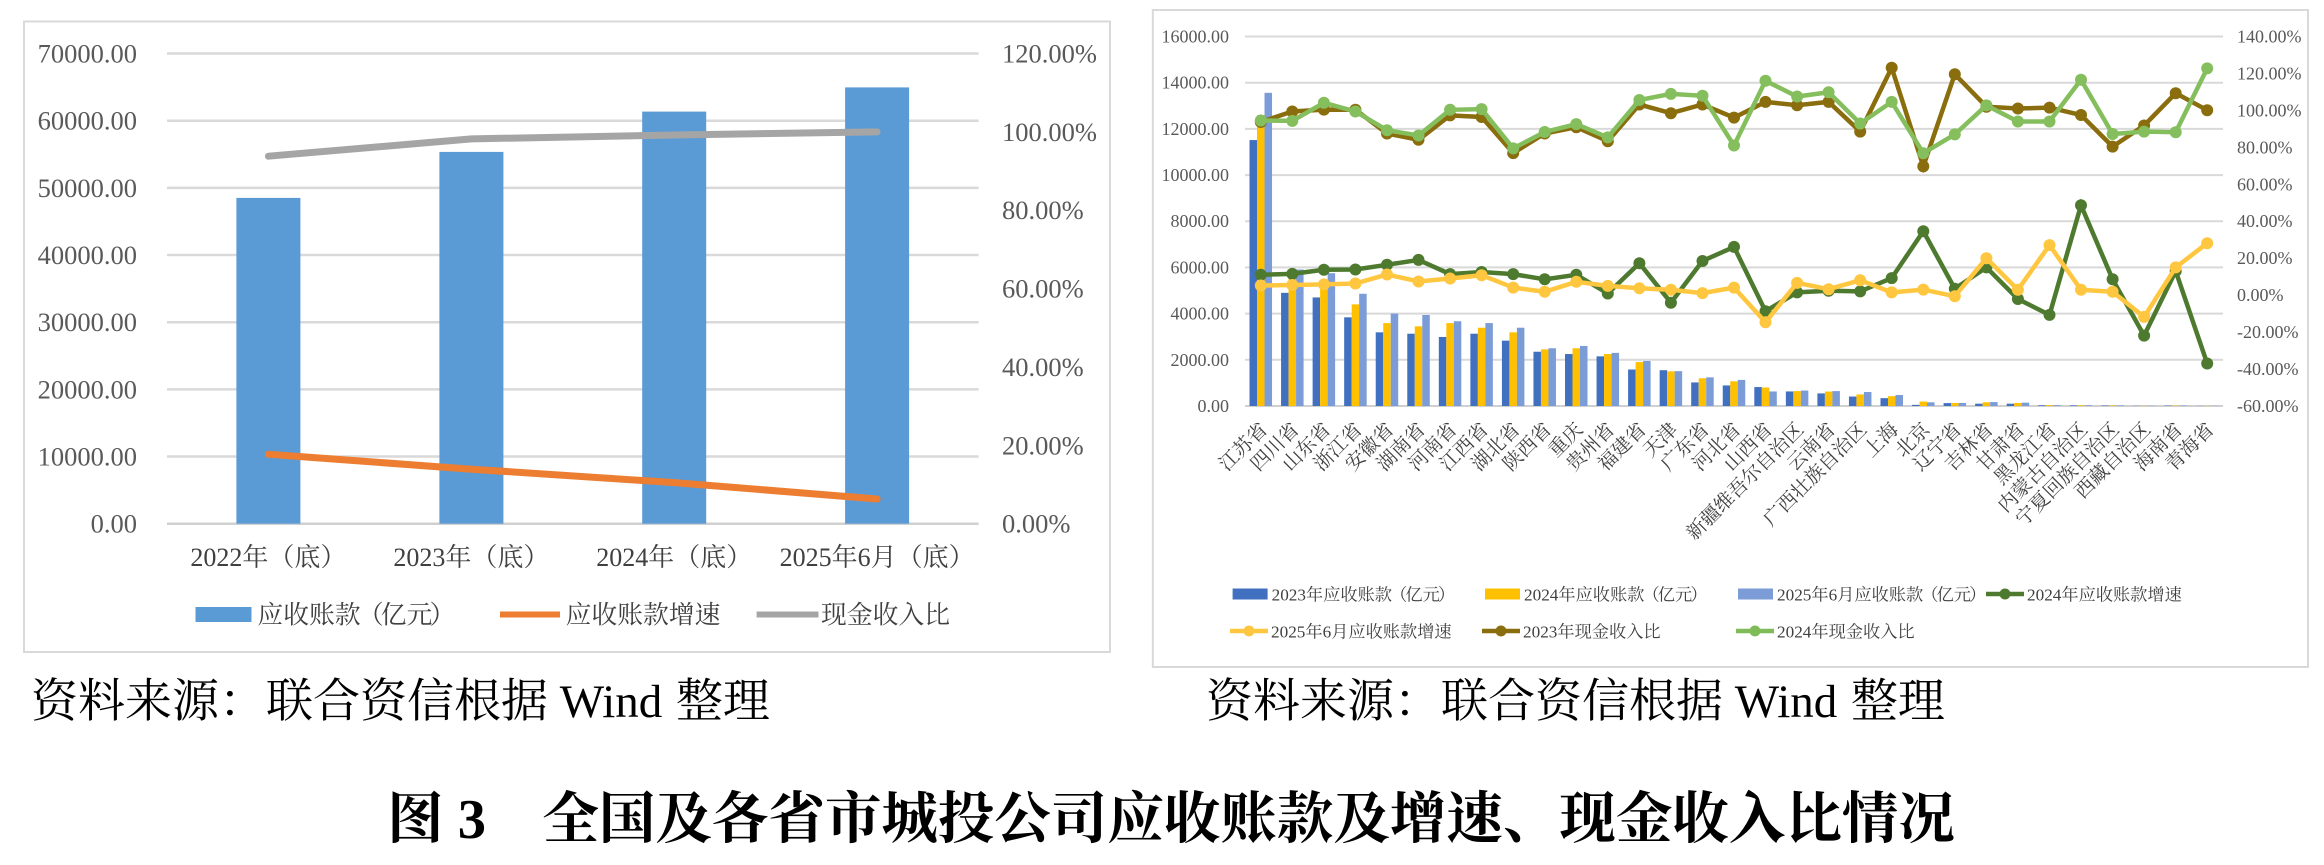 This screenshot has width=2324, height=865. Describe the element at coordinates (87, 389) in the screenshot. I see `svg-text: 20000.00` at that location.